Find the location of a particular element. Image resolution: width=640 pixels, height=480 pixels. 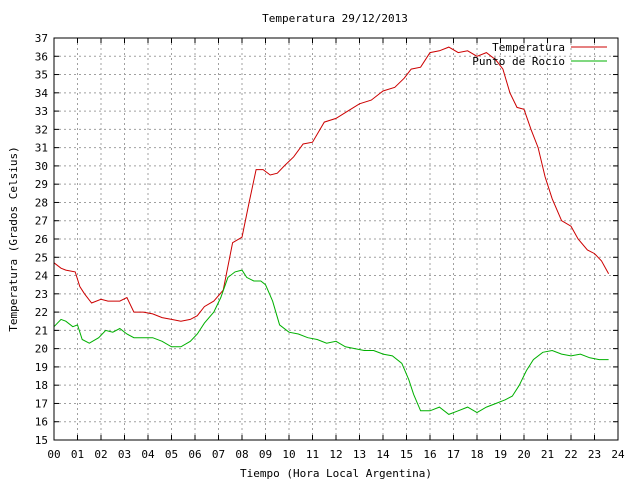

x-tick-label: 15 is located at coordinates (406, 454).